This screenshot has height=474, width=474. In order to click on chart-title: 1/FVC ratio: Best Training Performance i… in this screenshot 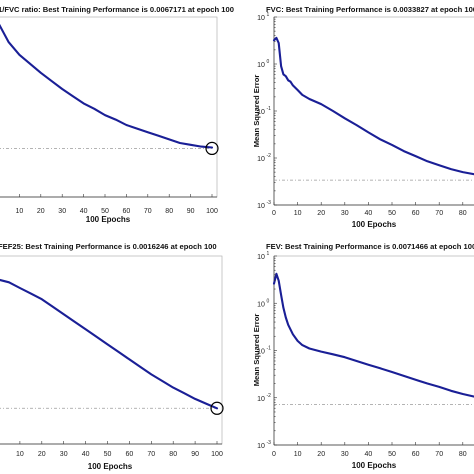, I will do `click(117, 9)`.